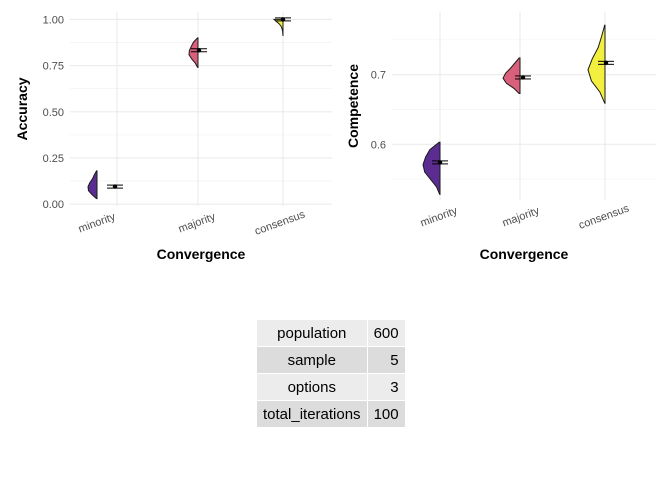 The height and width of the screenshot is (480, 672). I want to click on table-row: total_iterations 100, so click(331, 414).